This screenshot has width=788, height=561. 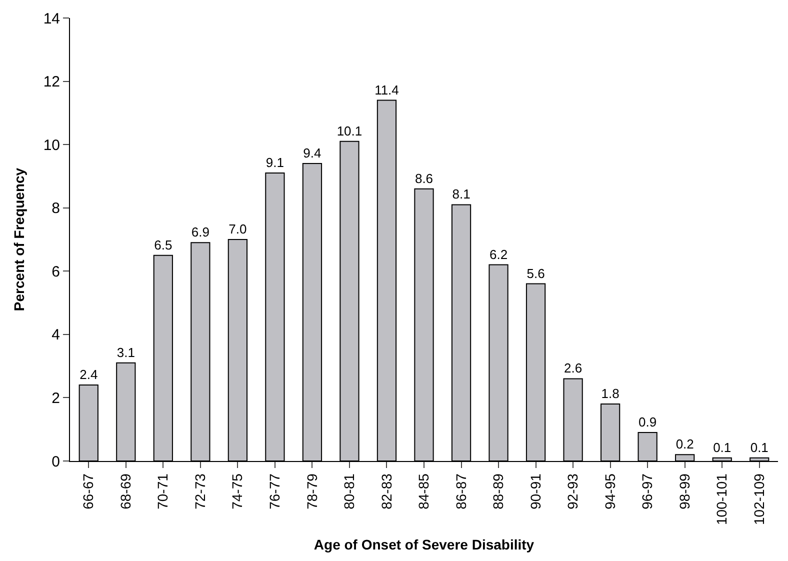 What do you see at coordinates (349, 130) in the screenshot?
I see `data-label: 10.1` at bounding box center [349, 130].